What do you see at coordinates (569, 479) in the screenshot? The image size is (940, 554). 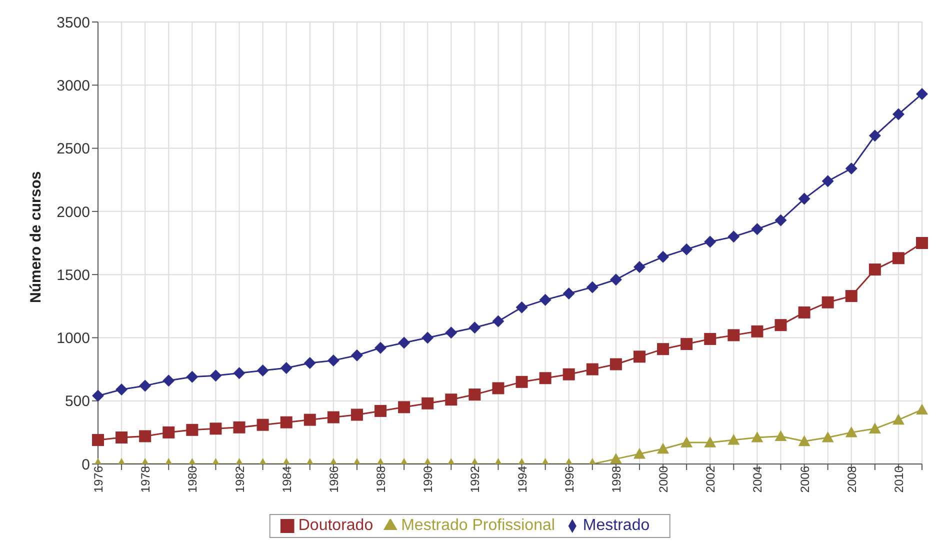 I see `x-tick-label: 1996` at bounding box center [569, 479].